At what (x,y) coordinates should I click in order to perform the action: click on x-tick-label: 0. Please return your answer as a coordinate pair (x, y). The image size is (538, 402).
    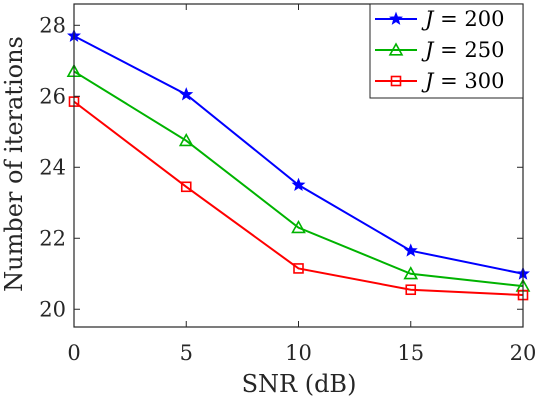
    Looking at the image, I should click on (73, 353).